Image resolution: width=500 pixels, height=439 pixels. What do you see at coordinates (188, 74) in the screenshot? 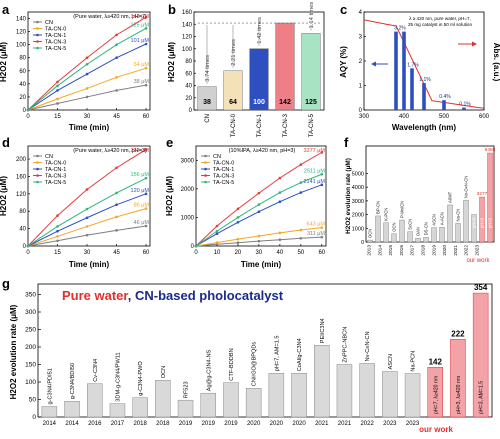
I see `y-tick-label: 60` at bounding box center [188, 74].